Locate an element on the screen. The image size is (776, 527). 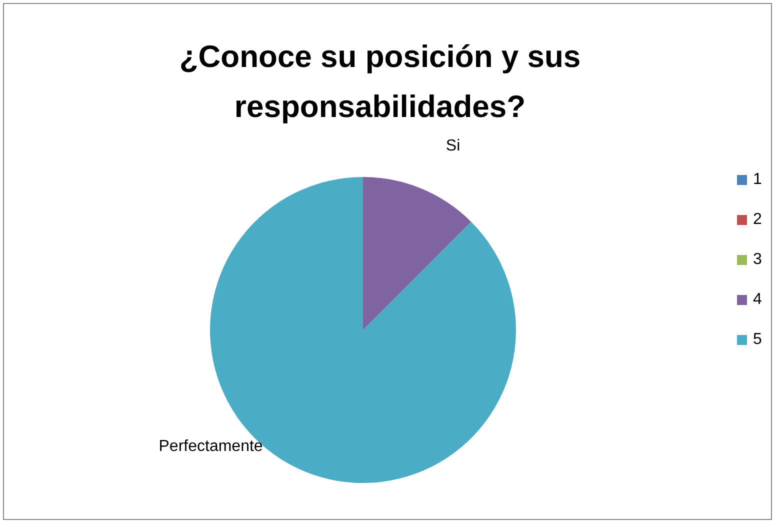
data-label: Si is located at coordinates (453, 146).